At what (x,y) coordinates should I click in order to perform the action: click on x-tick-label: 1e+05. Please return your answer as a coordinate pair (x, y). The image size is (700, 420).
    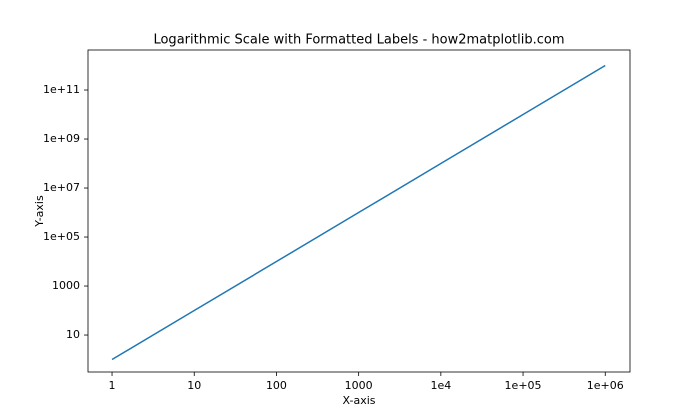
    Looking at the image, I should click on (523, 385).